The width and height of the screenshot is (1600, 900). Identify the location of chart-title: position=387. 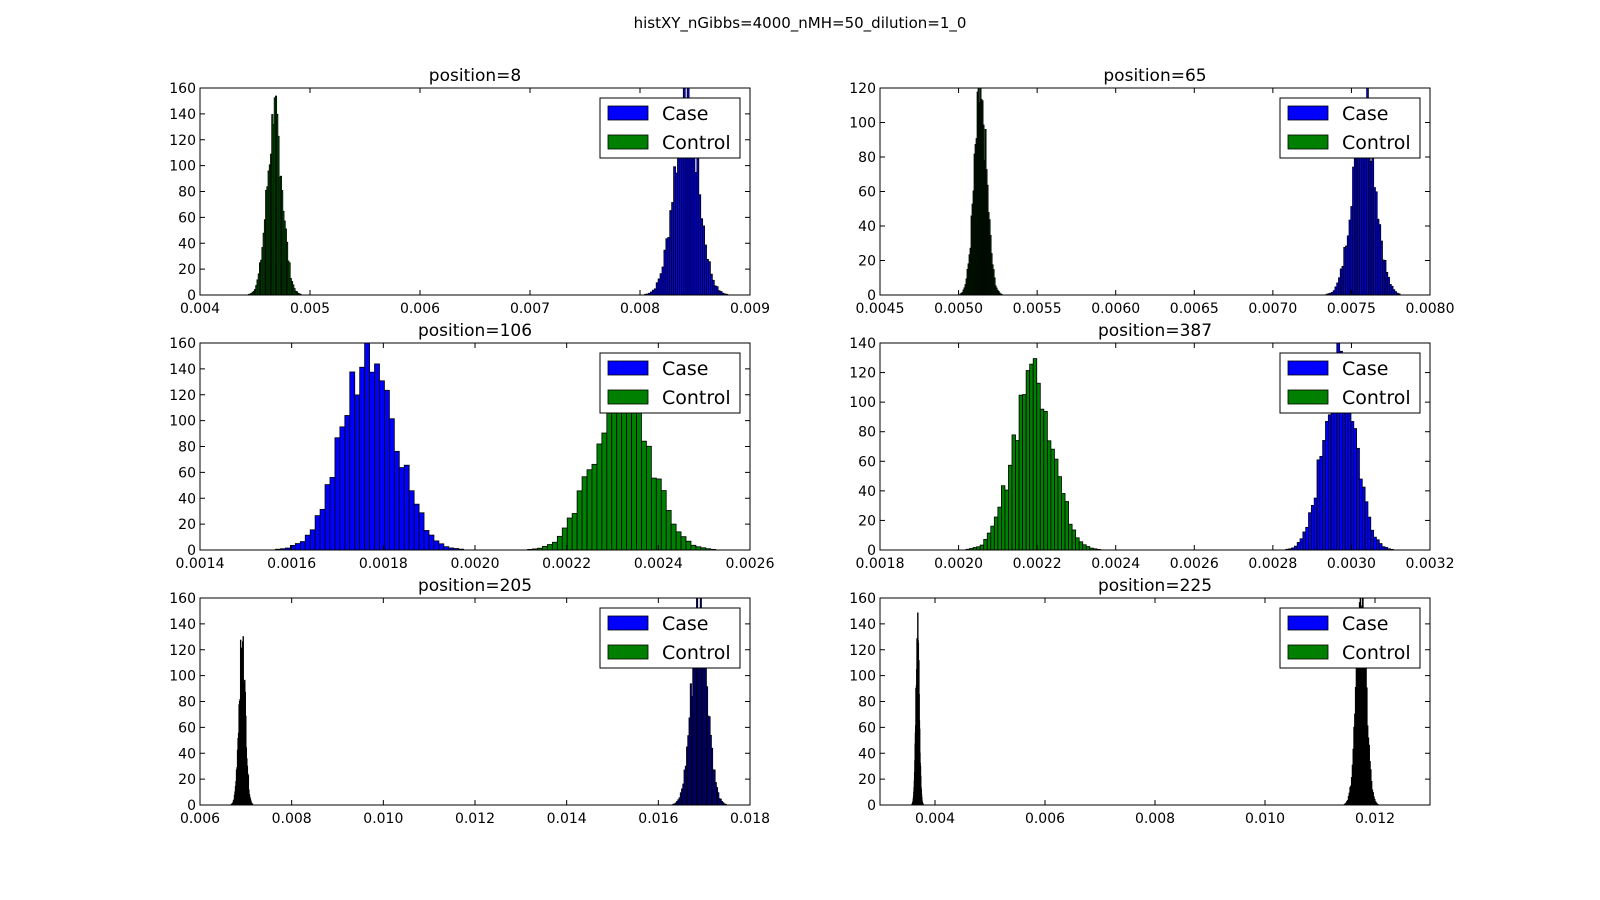
(1155, 331).